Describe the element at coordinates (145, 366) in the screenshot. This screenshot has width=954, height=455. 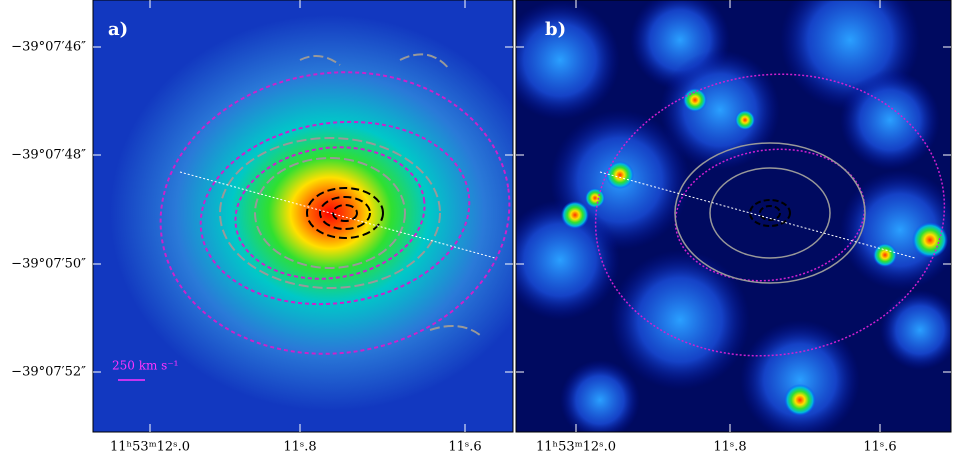
I see `scale-bar-label: 250 km s⁻¹` at that location.